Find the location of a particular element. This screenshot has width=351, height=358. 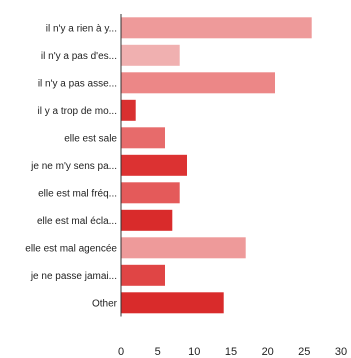

x-tick-label: 0 is located at coordinates (121, 352).